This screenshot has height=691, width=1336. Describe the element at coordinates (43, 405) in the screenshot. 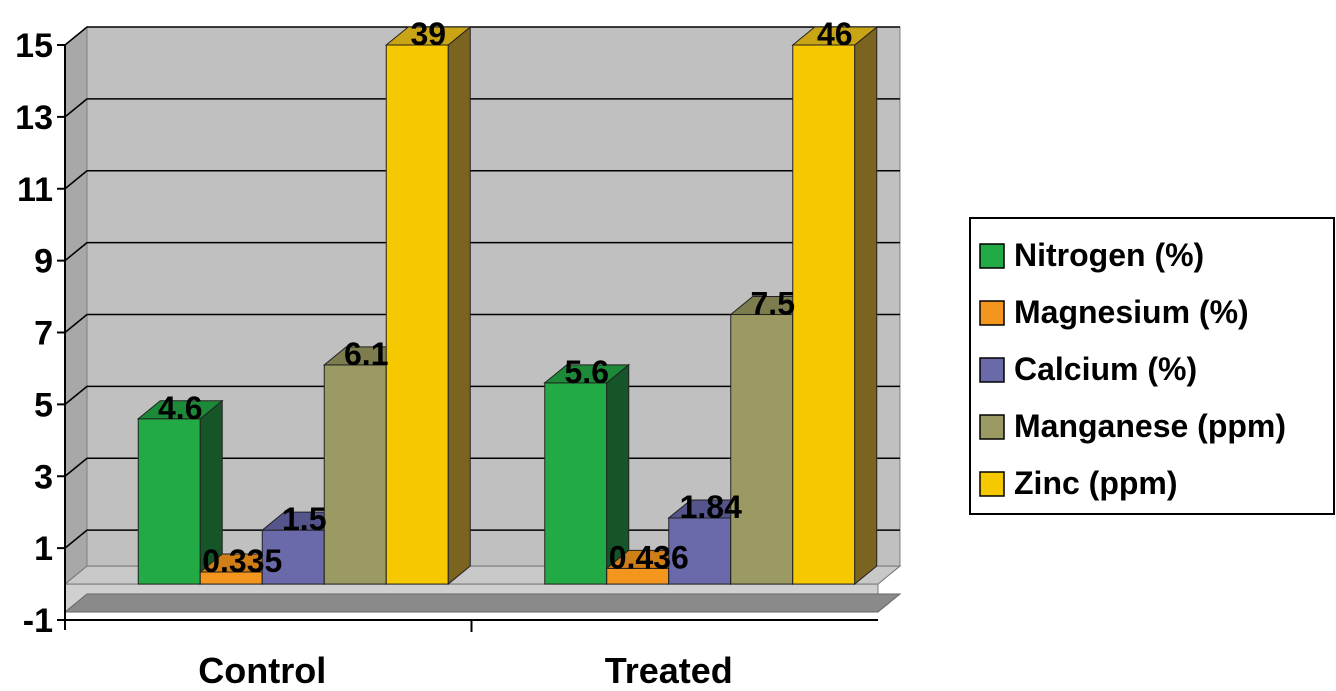

I see `y-tick-label: 5` at that location.